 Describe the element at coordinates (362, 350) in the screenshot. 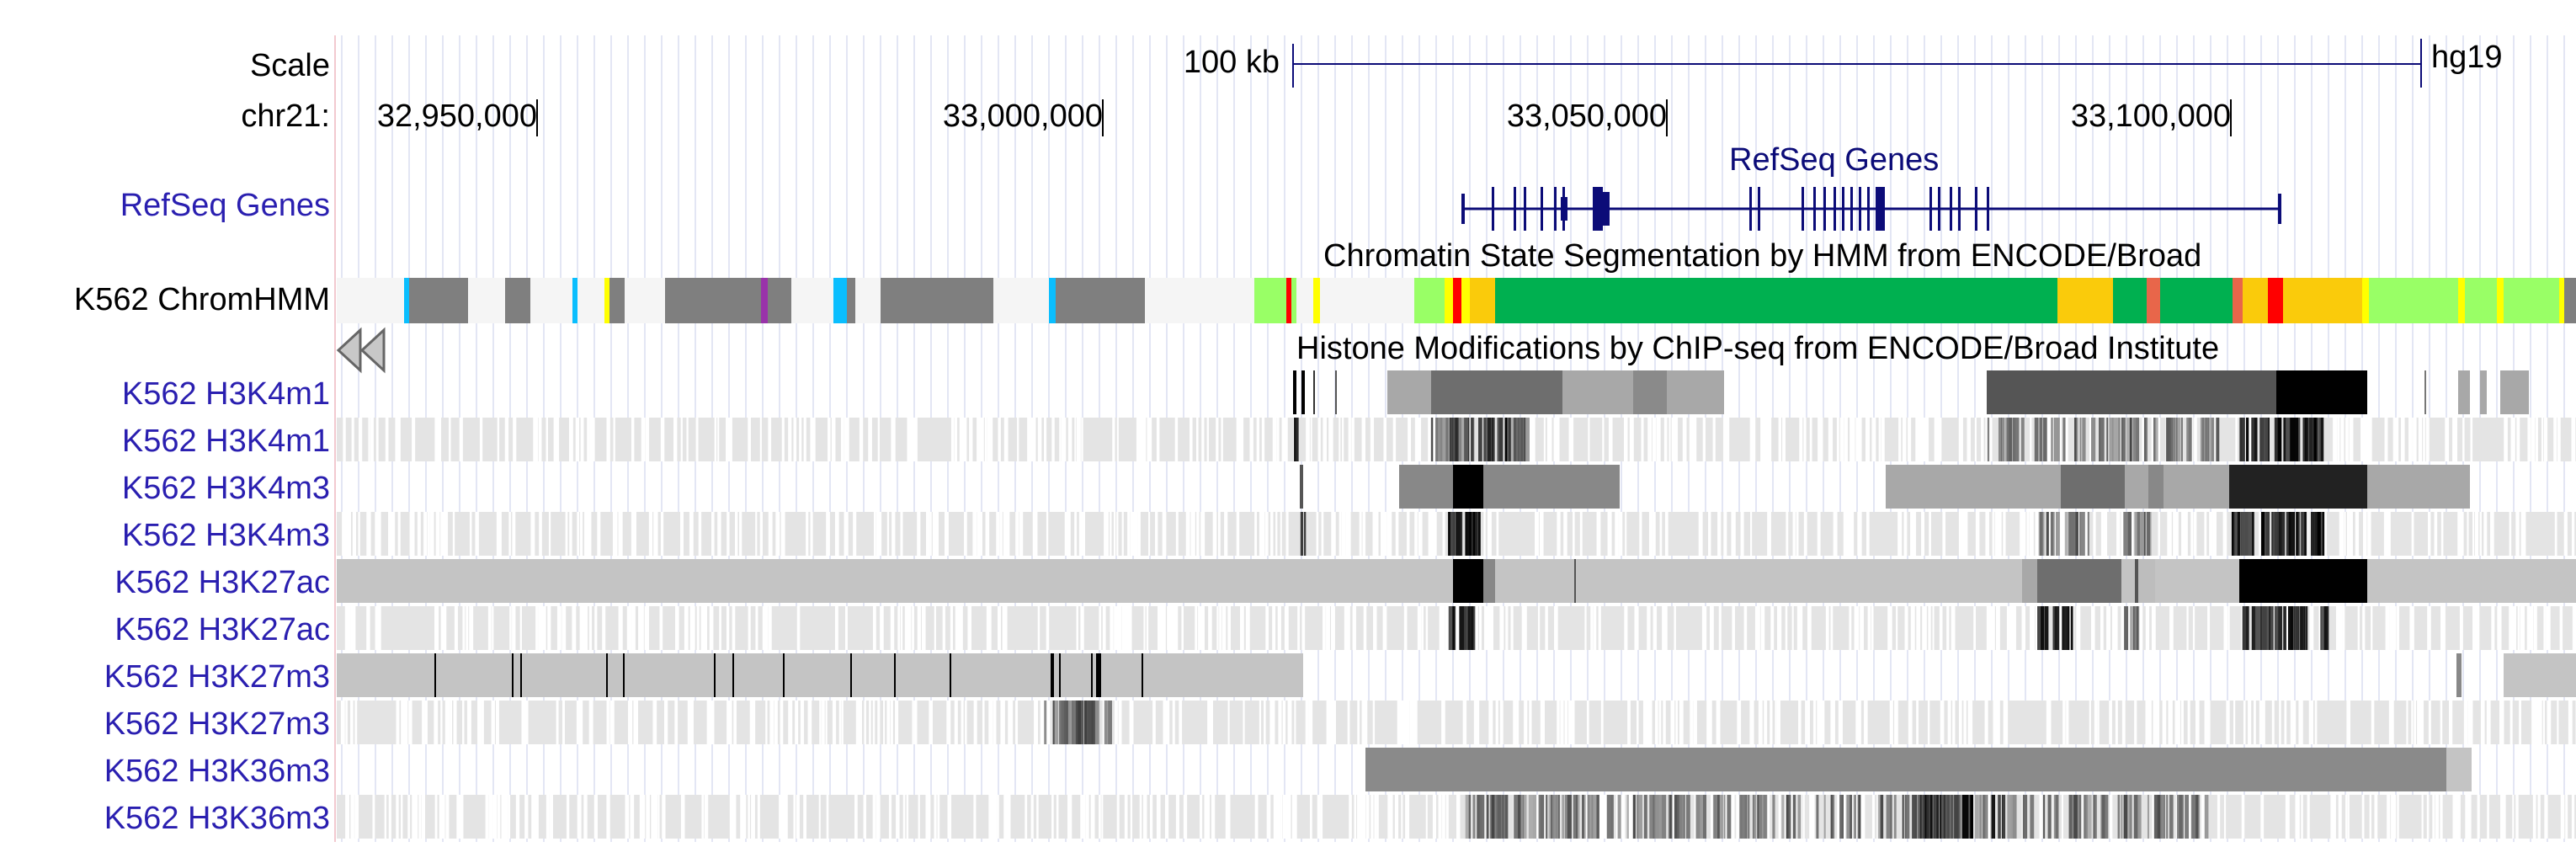

I see `double-left-arrow-icon` at that location.